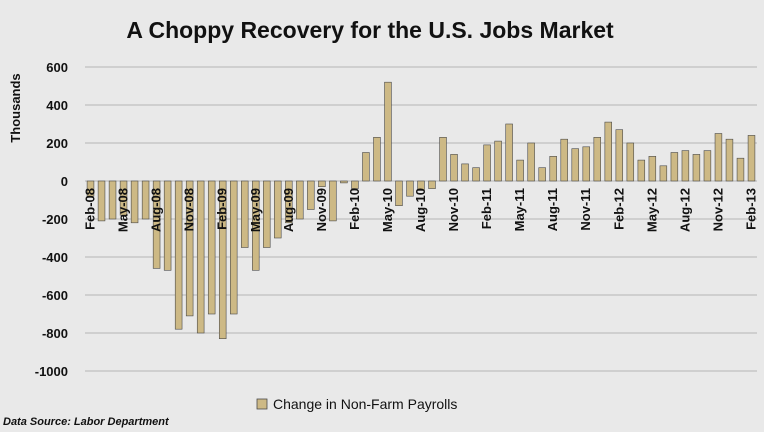  I want to click on y-tick-label: 200, so click(57, 143).